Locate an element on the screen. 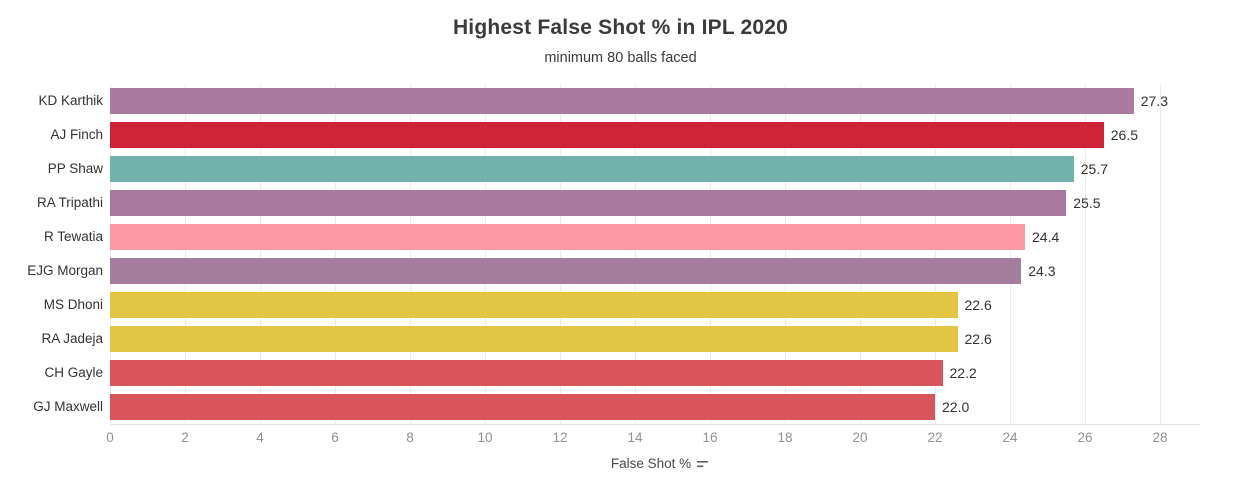  y-axis-label-ejg-morgan: EJG Morgan is located at coordinates (65, 270).